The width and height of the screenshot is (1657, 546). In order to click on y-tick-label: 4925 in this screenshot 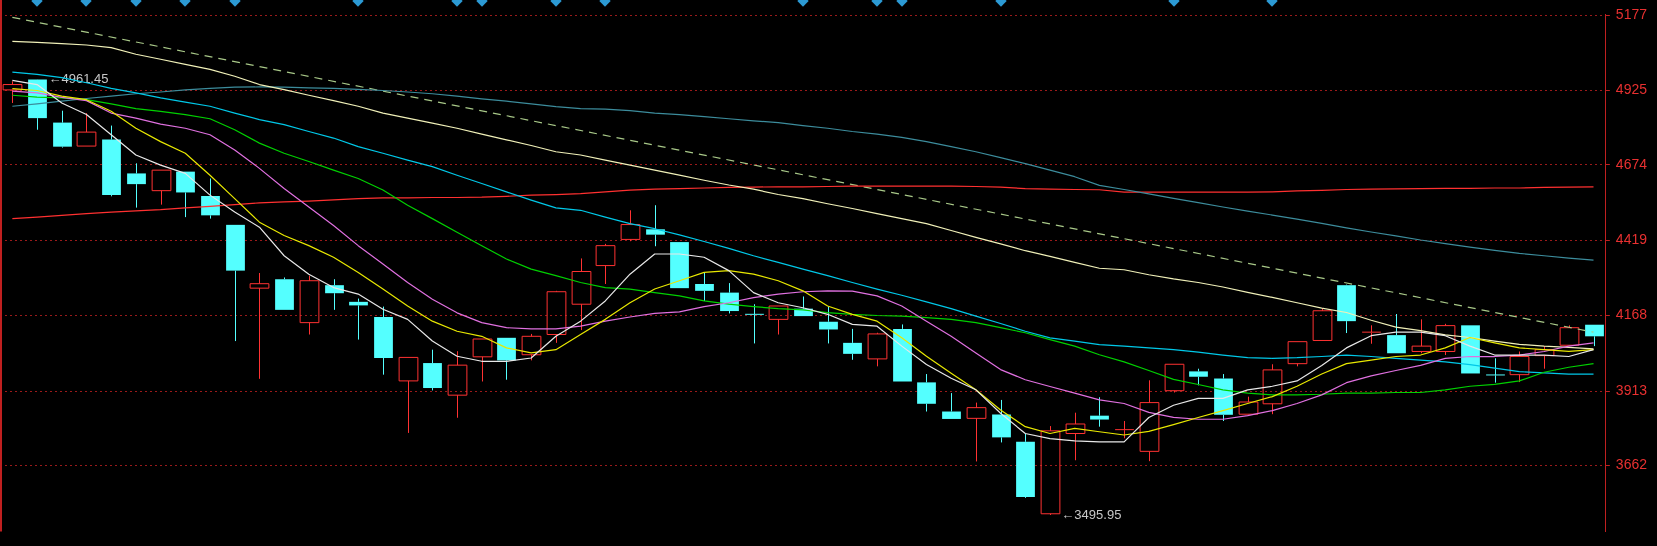, I will do `click(1631, 89)`.